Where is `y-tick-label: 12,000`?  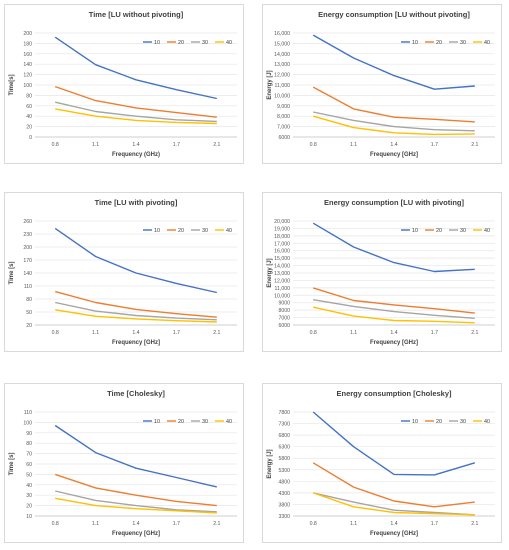
y-tick-label: 12,000 is located at coordinates (282, 76).